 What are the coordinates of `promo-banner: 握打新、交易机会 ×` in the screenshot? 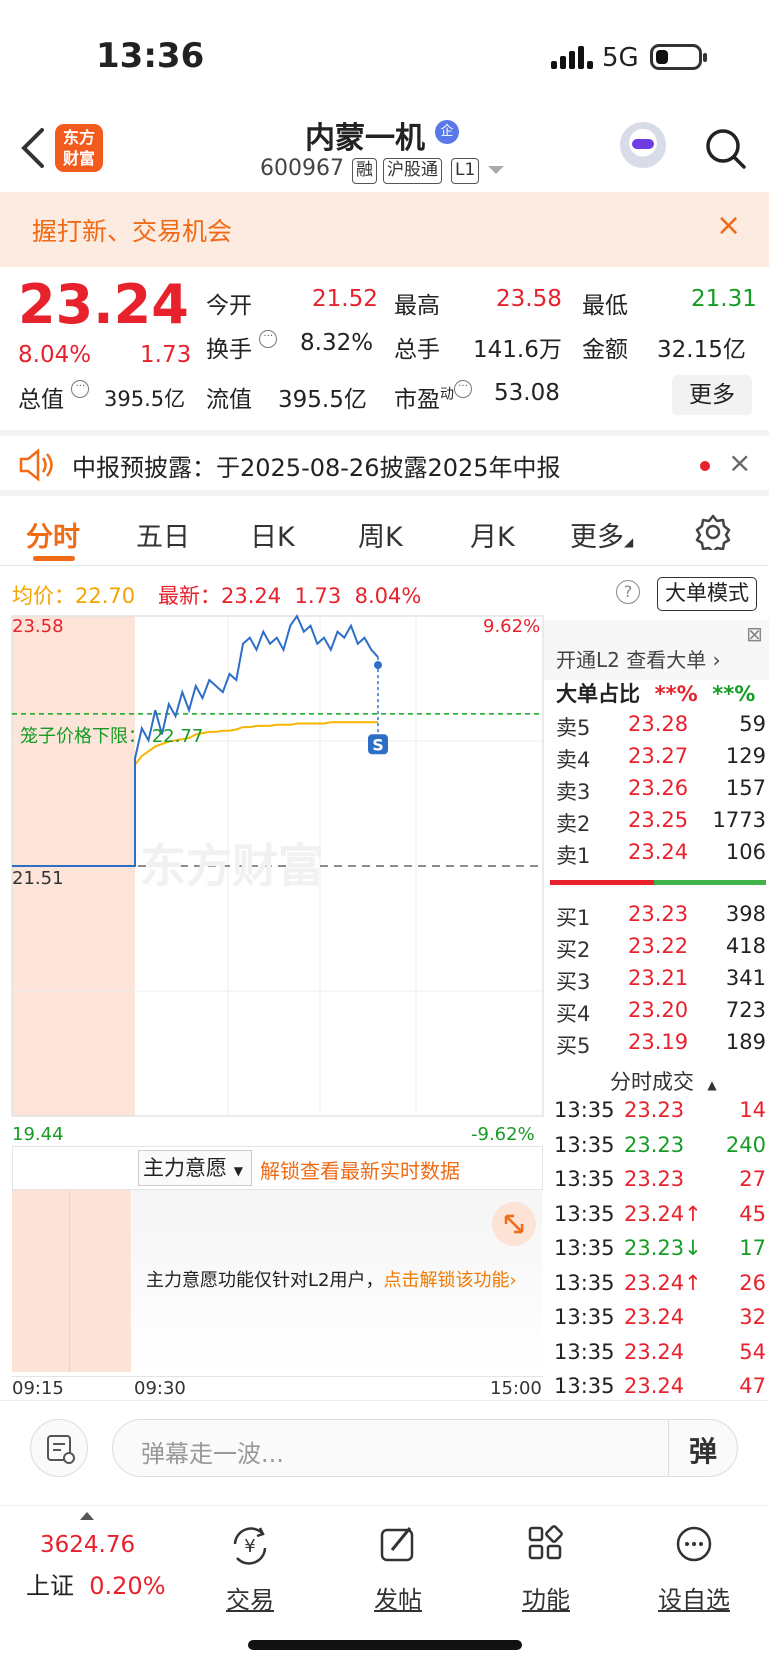 It's located at (384, 229).